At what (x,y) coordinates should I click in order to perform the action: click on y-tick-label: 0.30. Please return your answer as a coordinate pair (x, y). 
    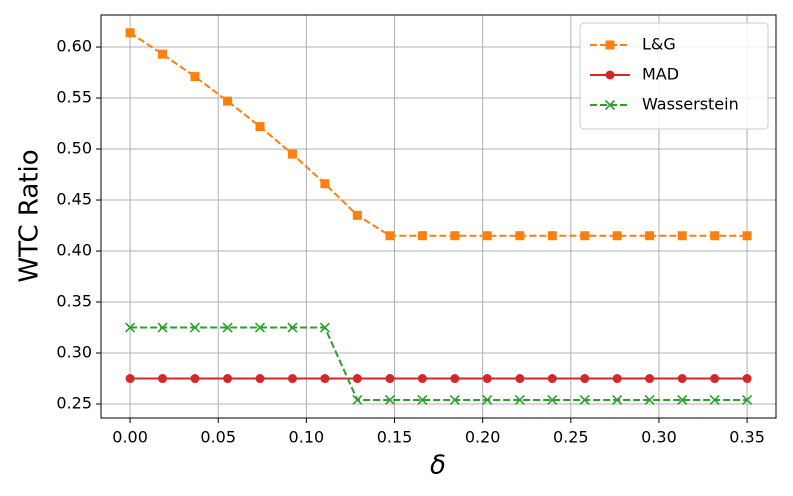
    Looking at the image, I should click on (74, 352).